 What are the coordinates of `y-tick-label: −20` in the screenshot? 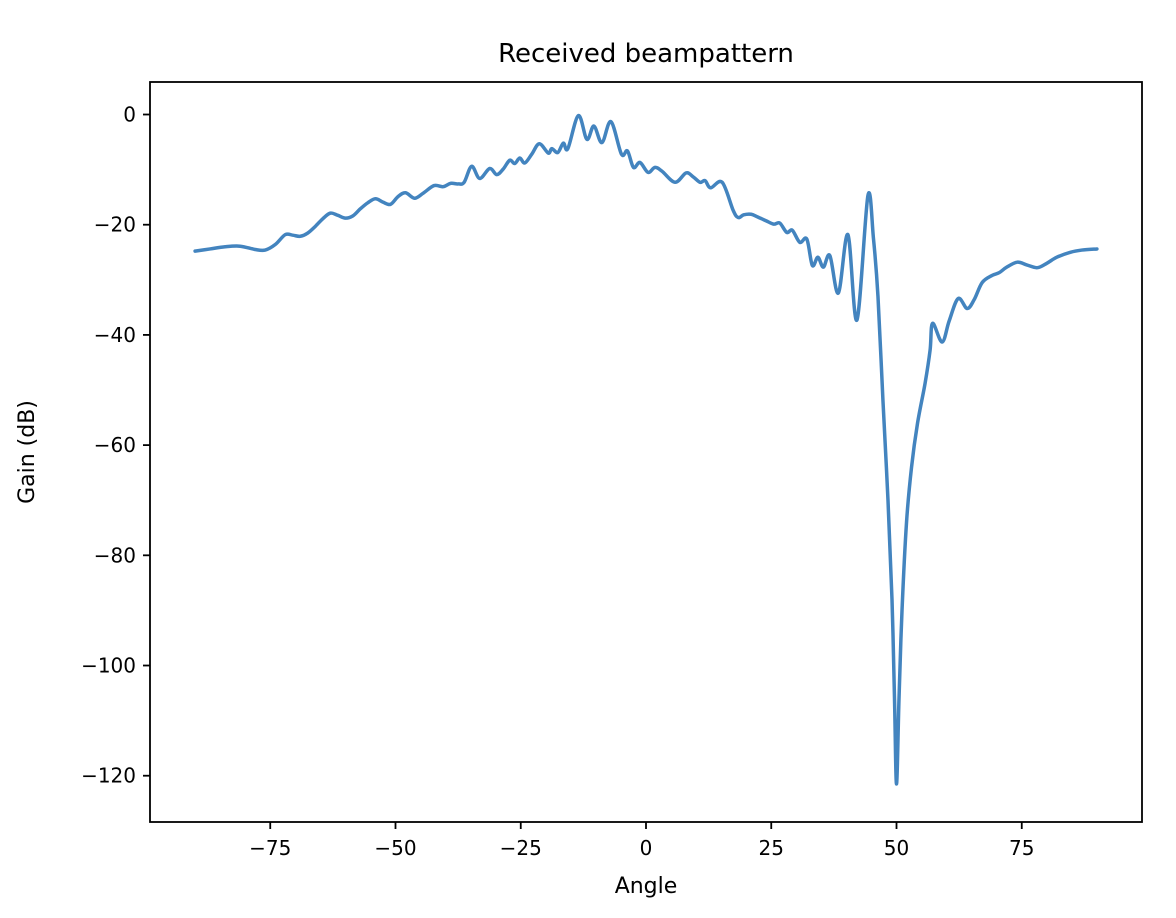 It's located at (115, 225).